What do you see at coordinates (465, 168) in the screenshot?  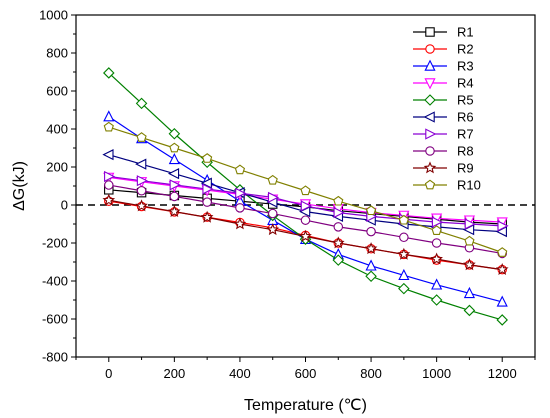 I see `legend-label-r9: R9` at bounding box center [465, 168].